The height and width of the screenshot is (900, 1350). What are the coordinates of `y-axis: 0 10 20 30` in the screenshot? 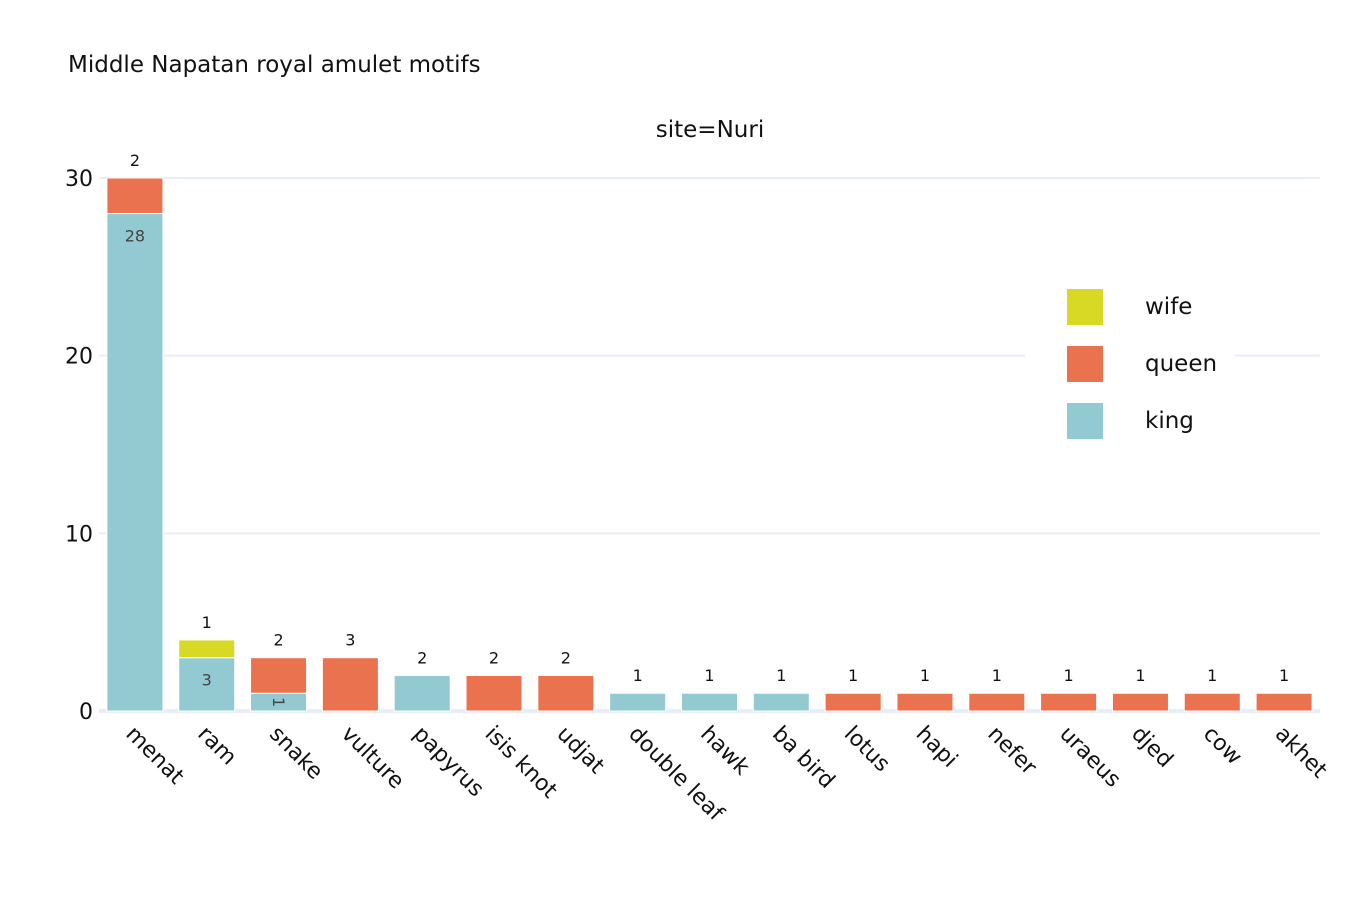 It's located at (79, 446).